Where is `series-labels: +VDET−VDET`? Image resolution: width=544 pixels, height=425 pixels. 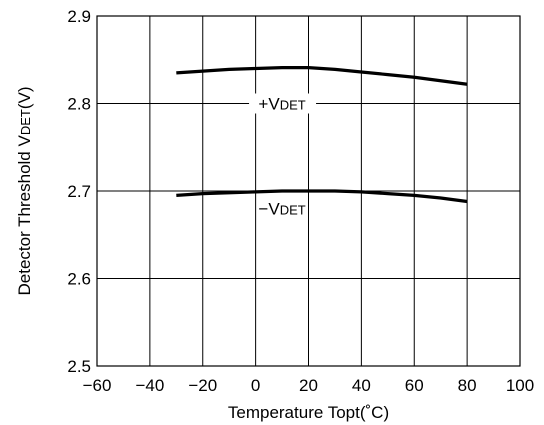
series-labels: +VDET−VDET is located at coordinates (283, 156).